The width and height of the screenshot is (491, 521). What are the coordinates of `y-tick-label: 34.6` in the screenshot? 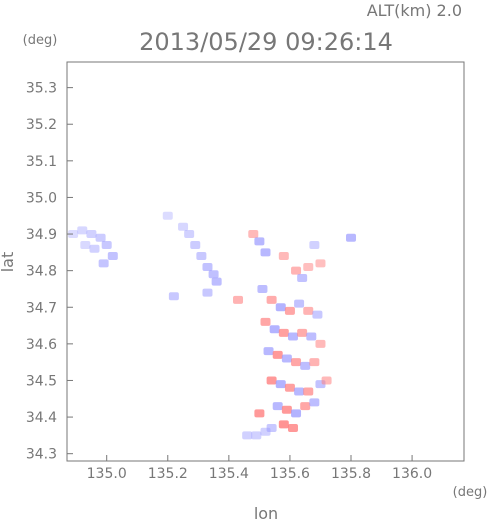 It's located at (41, 345).